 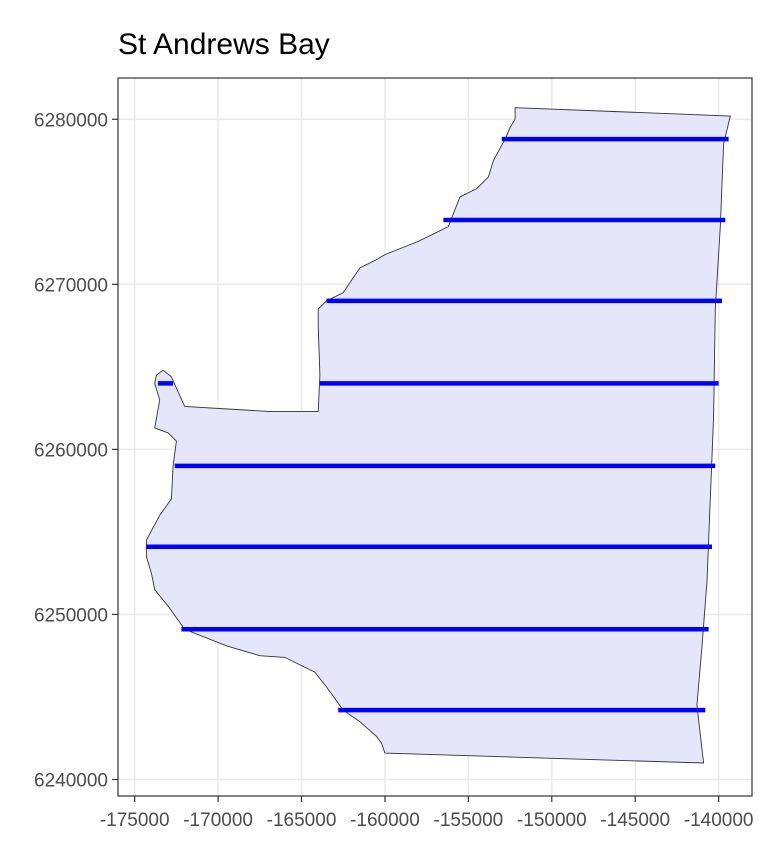 What do you see at coordinates (71, 120) in the screenshot?
I see `y-tick-label: 6280000` at bounding box center [71, 120].